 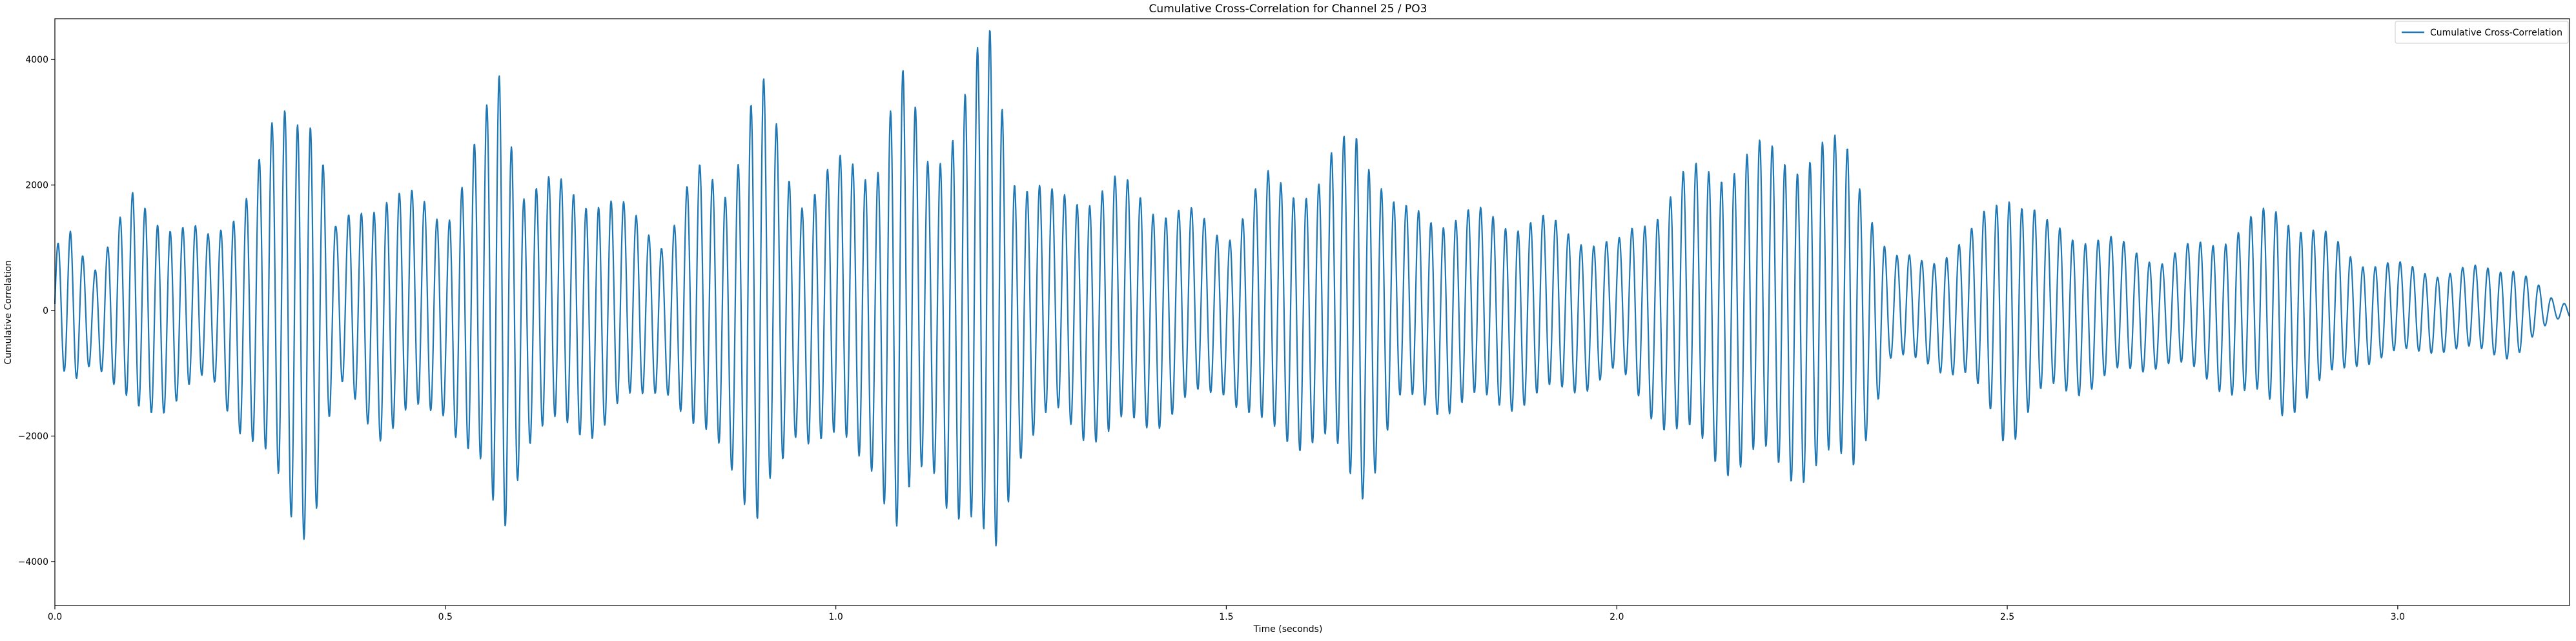 I want to click on y-axis-label: Cumulative Correlation, so click(x=9, y=312).